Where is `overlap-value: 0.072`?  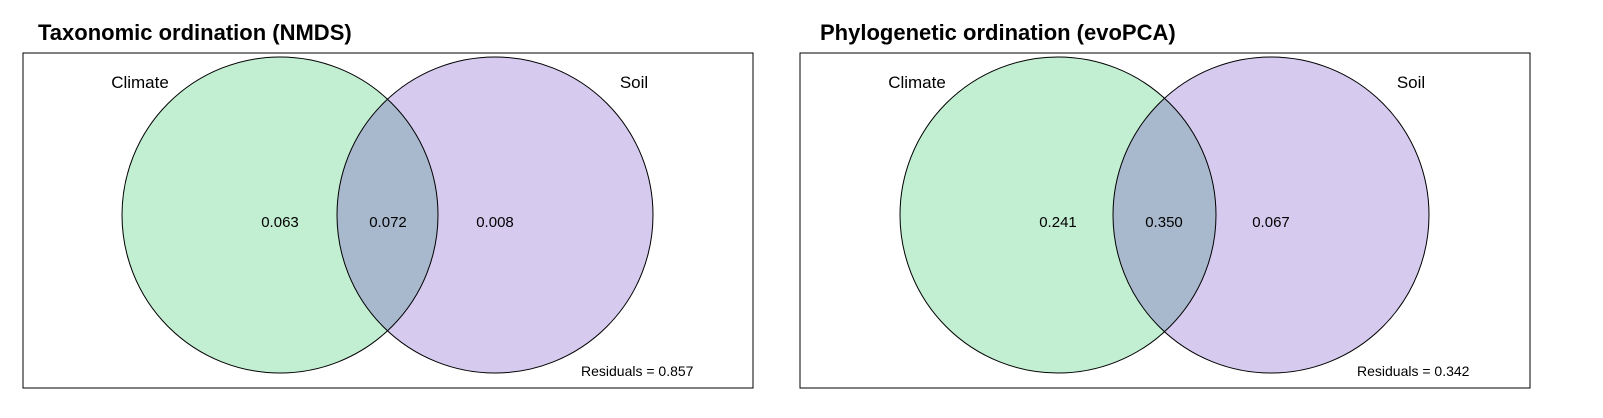
overlap-value: 0.072 is located at coordinates (388, 222).